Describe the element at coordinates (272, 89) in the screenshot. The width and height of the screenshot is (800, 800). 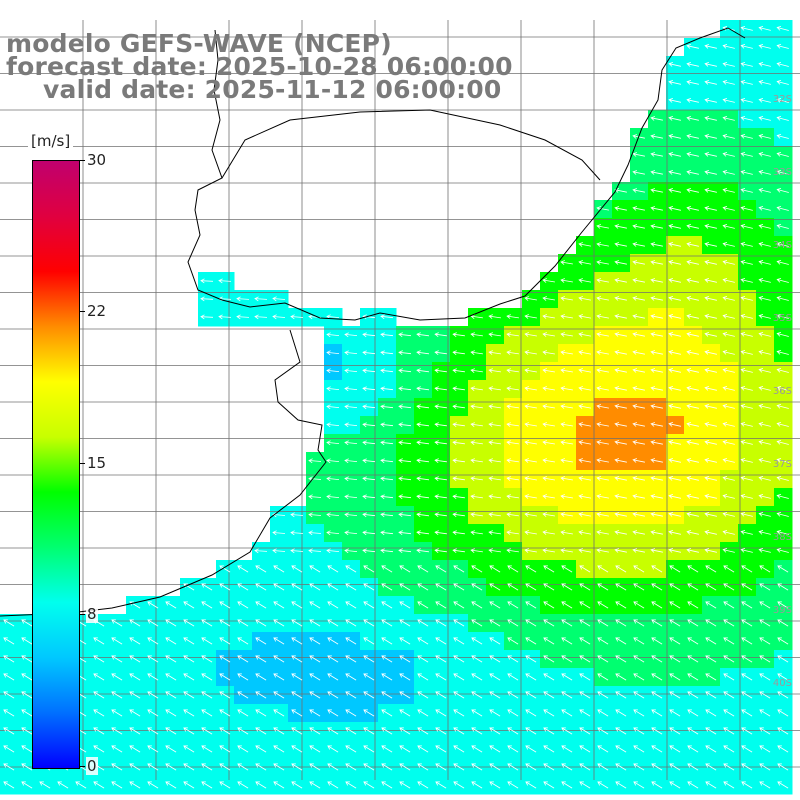
I see `title-valid-date: valid date: 2025-11-12 06:00:00` at that location.